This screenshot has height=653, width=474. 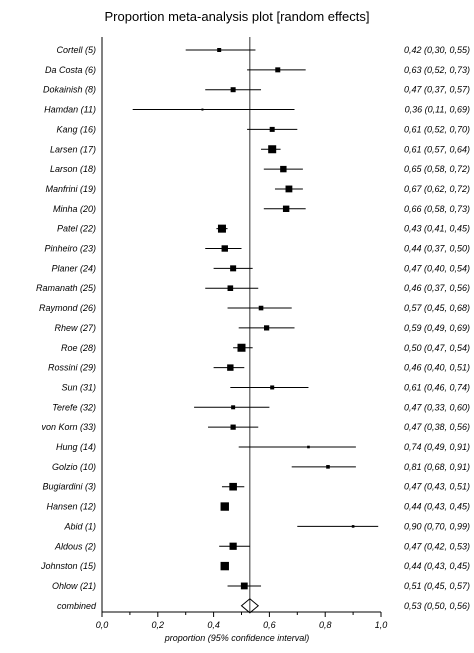 What do you see at coordinates (265, 348) in the screenshot?
I see `study-row: Roe (28) 0,50 (0,47, 0,54)` at bounding box center [265, 348].